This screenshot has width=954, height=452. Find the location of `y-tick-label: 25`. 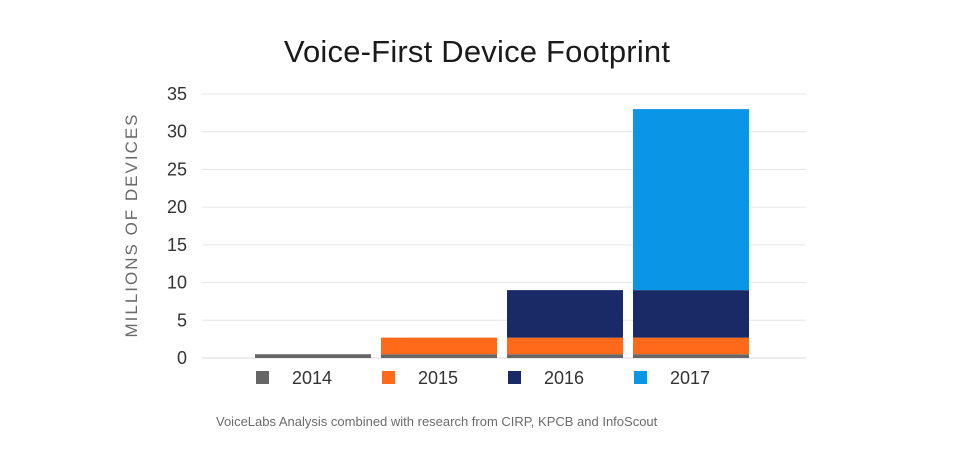

y-tick-label: 25 is located at coordinates (177, 169).